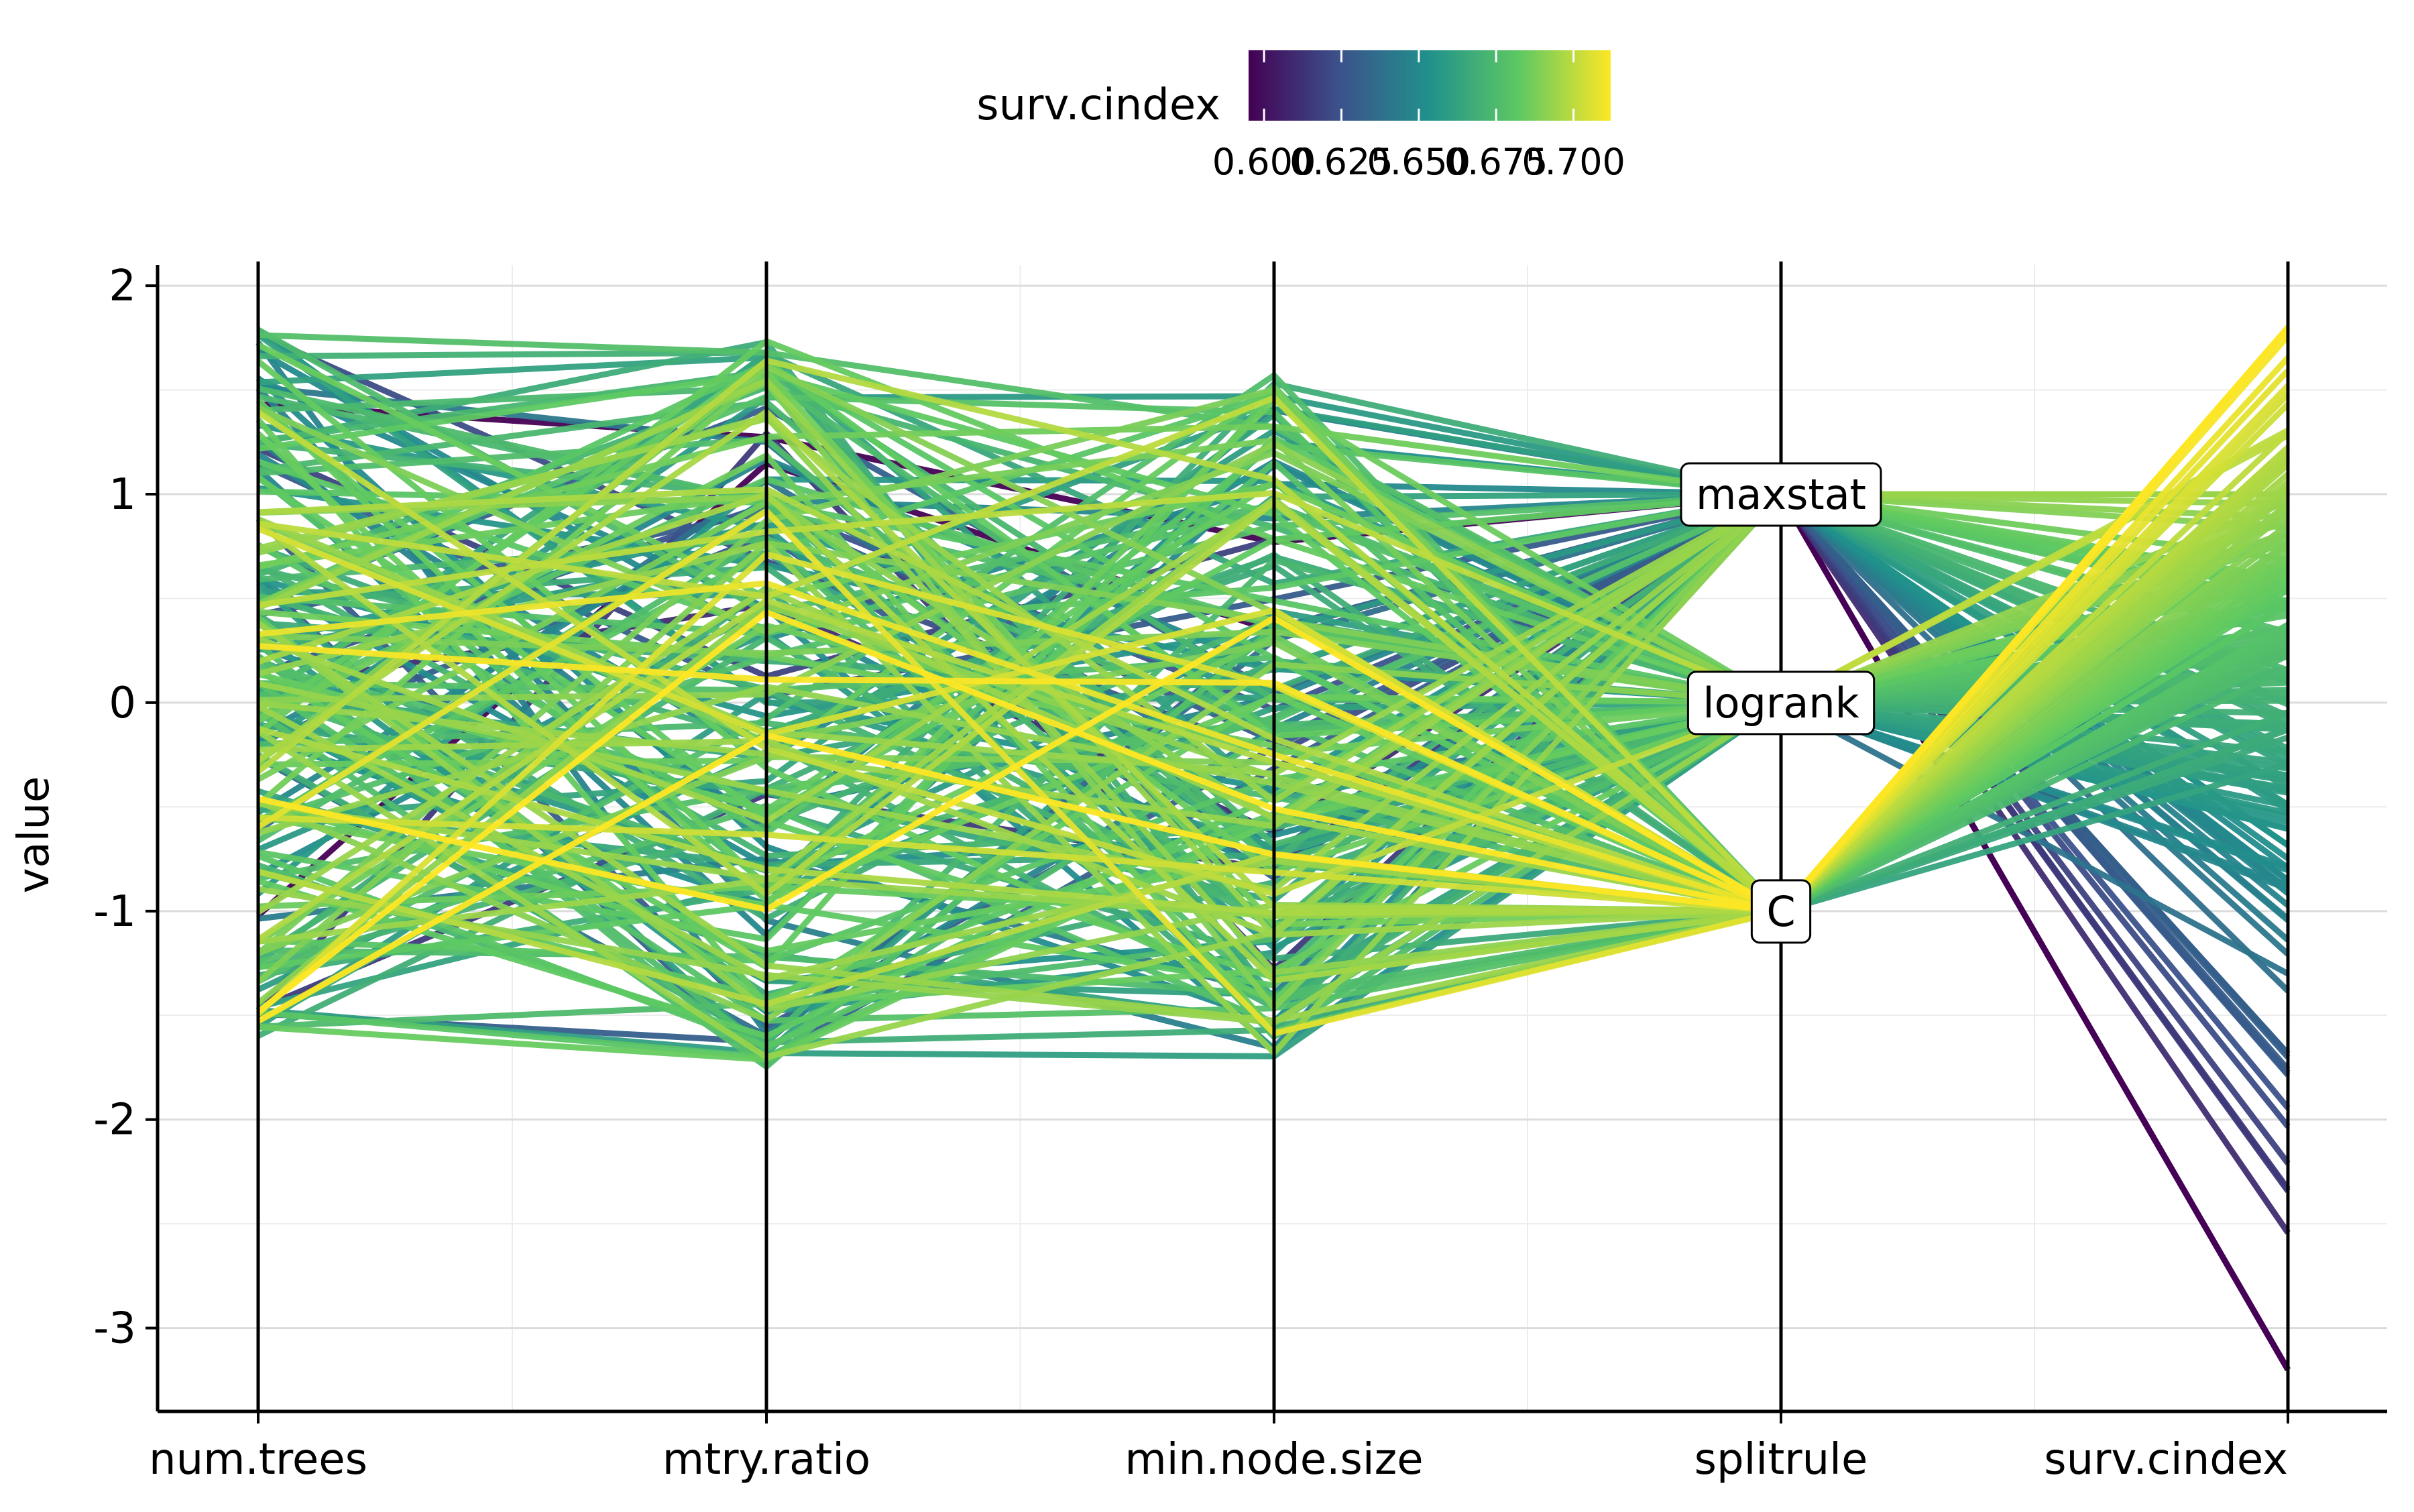 The image size is (2414, 1512). Describe the element at coordinates (1264, 162) in the screenshot. I see `legend-tick-label: 0.600` at that location.